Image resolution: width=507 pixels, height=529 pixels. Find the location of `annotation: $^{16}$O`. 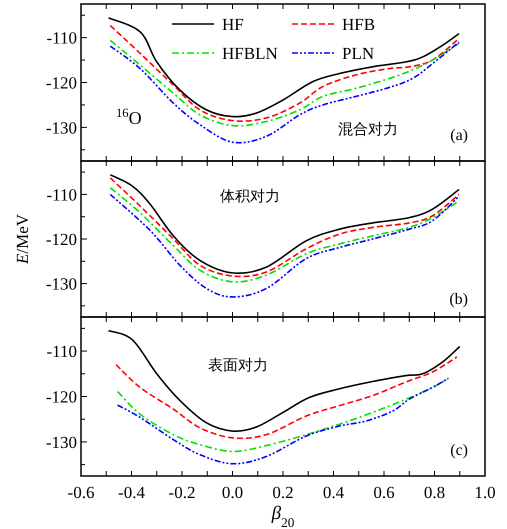

annotation: $^{16}$O is located at coordinates (129, 117).